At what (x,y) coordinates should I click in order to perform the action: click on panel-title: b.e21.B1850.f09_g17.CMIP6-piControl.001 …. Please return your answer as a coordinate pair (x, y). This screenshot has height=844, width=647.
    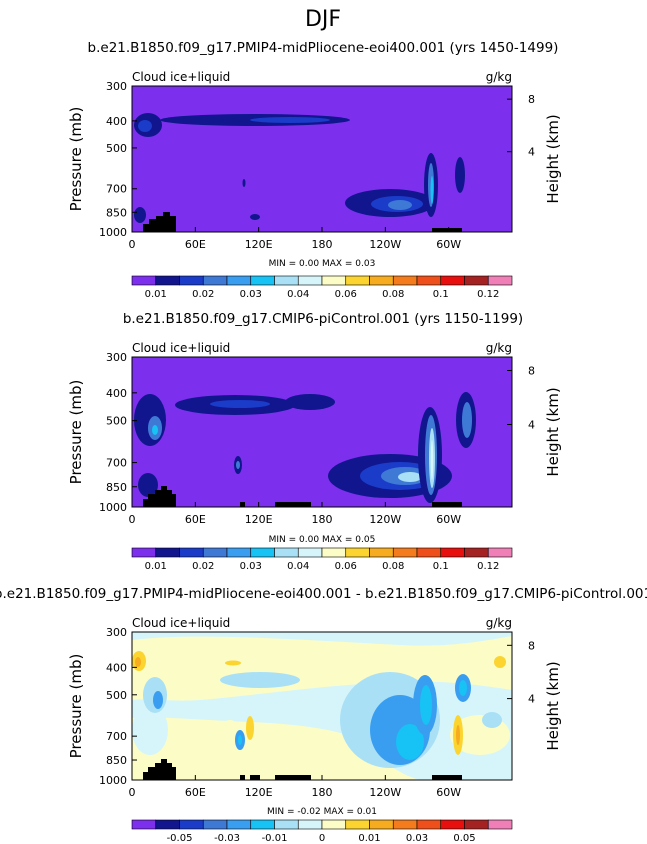
    Looking at the image, I should click on (323, 319).